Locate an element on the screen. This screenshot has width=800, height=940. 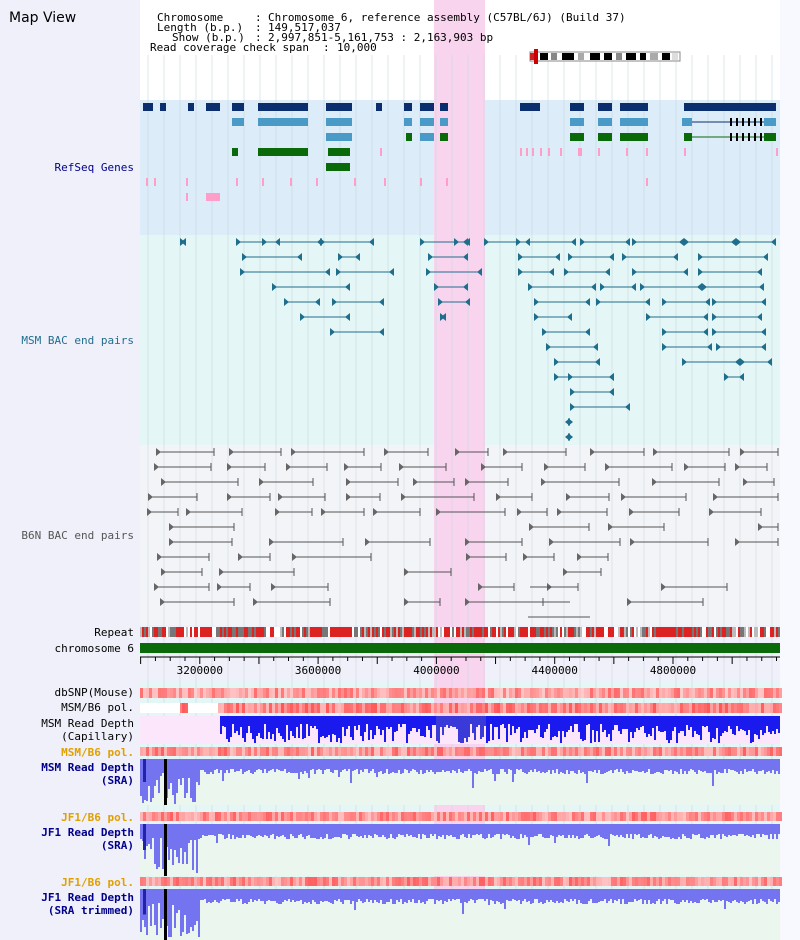
refseq-pink-mark is located at coordinates (521, 152).